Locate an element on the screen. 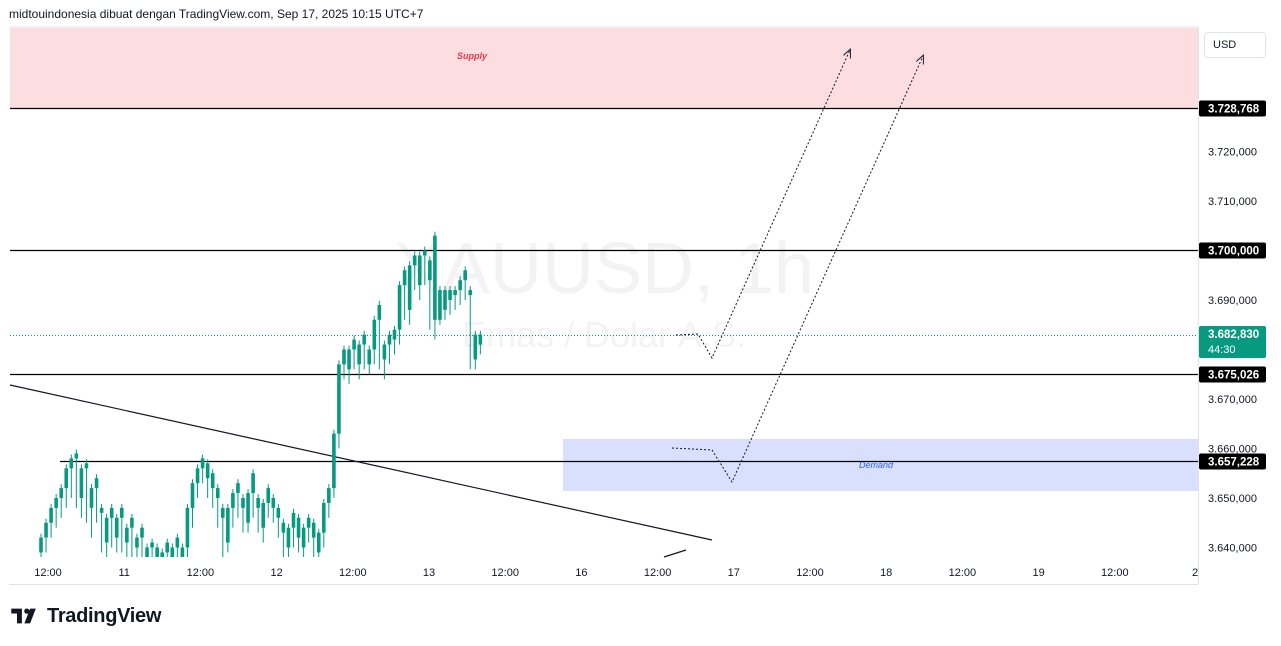  tradingview-logo: TradingView is located at coordinates (86, 616).